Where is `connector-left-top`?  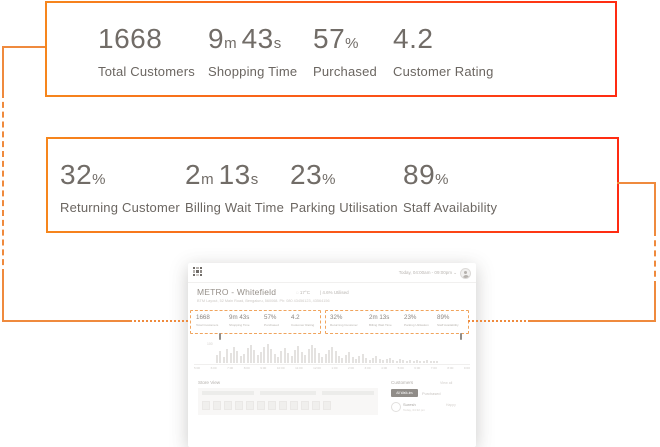
connector-left-top is located at coordinates (23, 47).